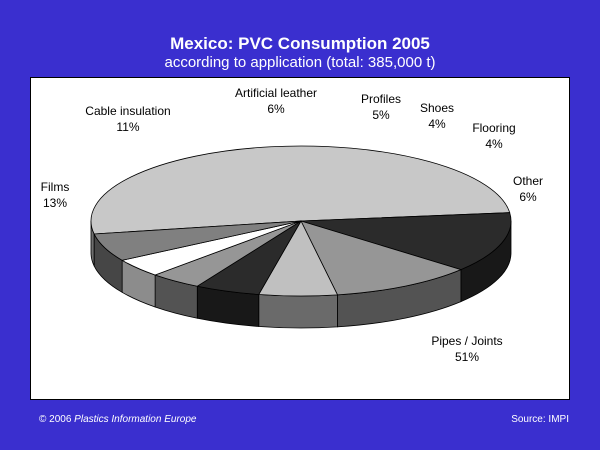 This screenshot has height=450, width=600. I want to click on label-flooring: Flooring, so click(493, 128).